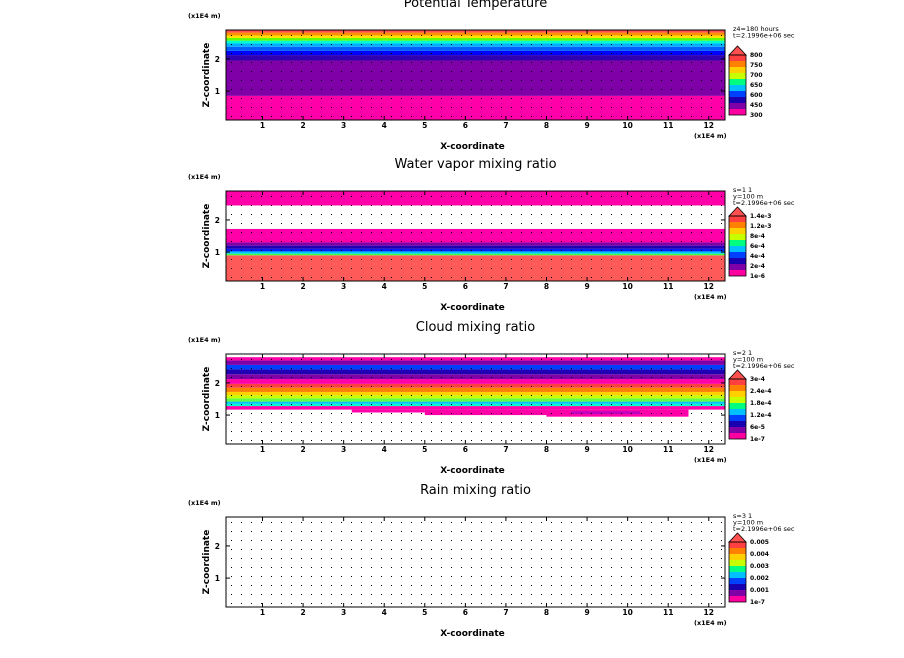  What do you see at coordinates (757, 266) in the screenshot?
I see `legend-label: 2e-4` at bounding box center [757, 266].